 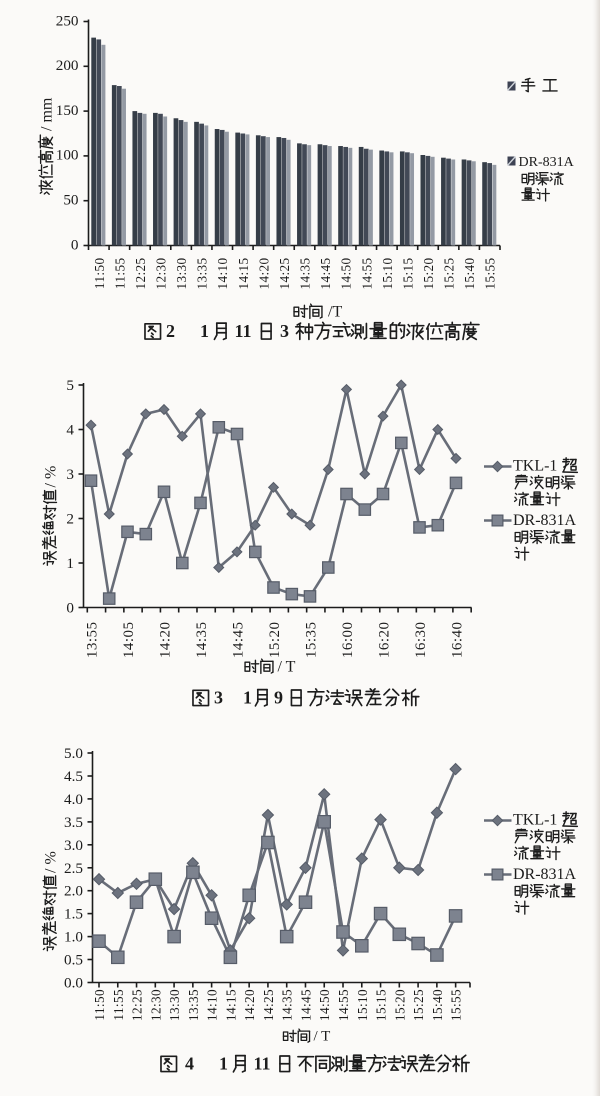 What do you see at coordinates (71, 200) in the screenshot?
I see `svg-text: 50` at bounding box center [71, 200].